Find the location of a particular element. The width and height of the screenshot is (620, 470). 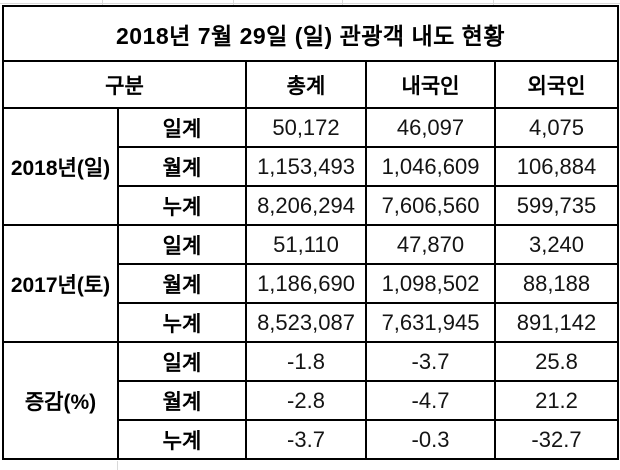

cell-foreign: 599,735 is located at coordinates (556, 205).